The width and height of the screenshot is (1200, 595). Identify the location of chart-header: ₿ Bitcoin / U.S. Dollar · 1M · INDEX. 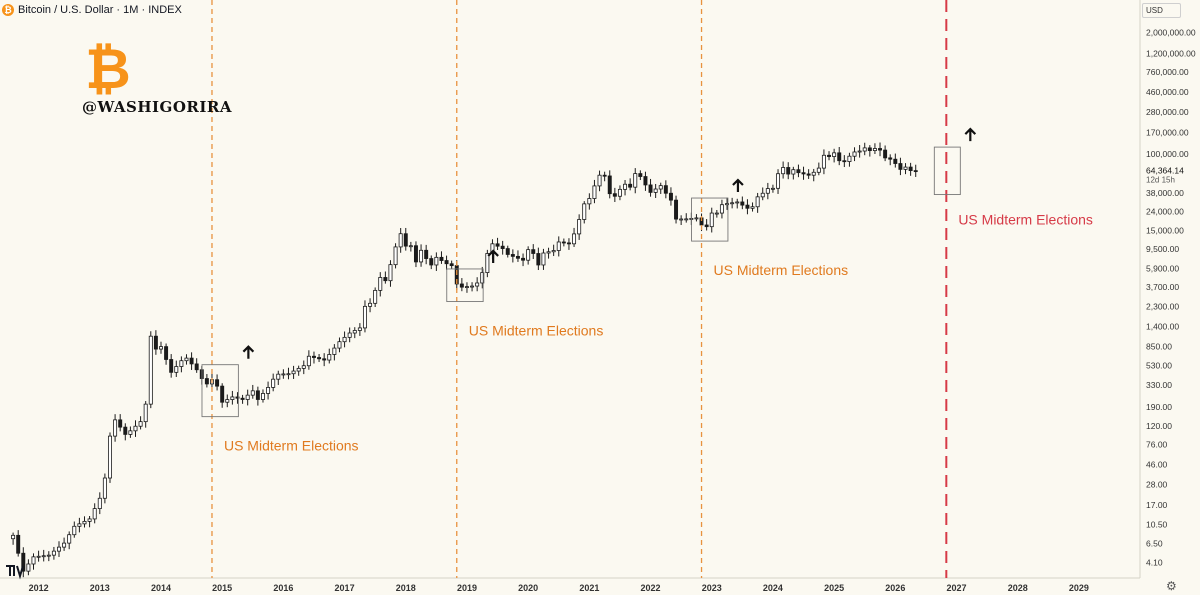
(92, 10).